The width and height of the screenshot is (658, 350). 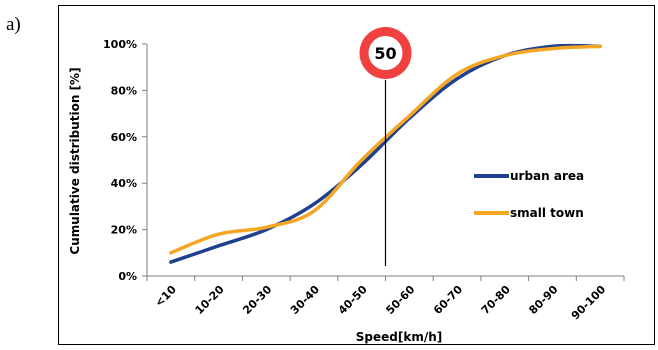 What do you see at coordinates (448, 300) in the screenshot?
I see `x-tick-label: 60-70` at bounding box center [448, 300].